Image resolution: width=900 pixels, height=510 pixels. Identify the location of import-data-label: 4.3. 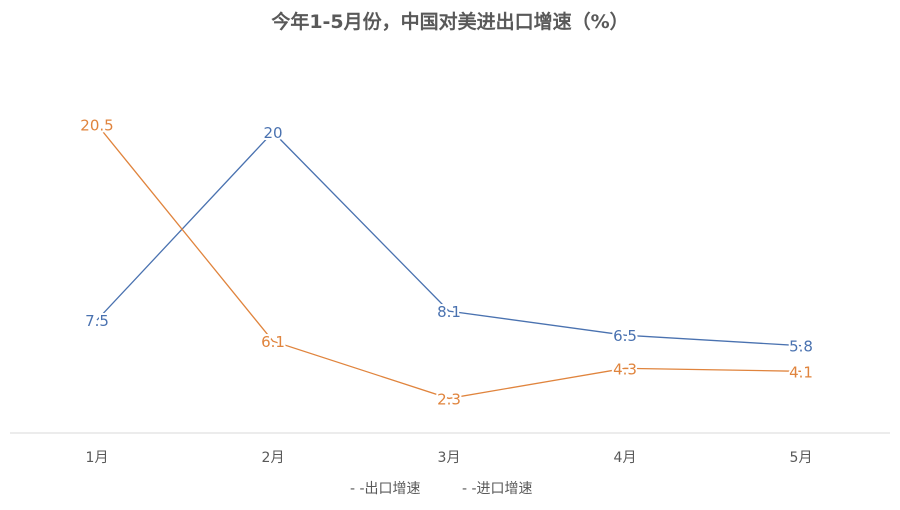
(625, 369).